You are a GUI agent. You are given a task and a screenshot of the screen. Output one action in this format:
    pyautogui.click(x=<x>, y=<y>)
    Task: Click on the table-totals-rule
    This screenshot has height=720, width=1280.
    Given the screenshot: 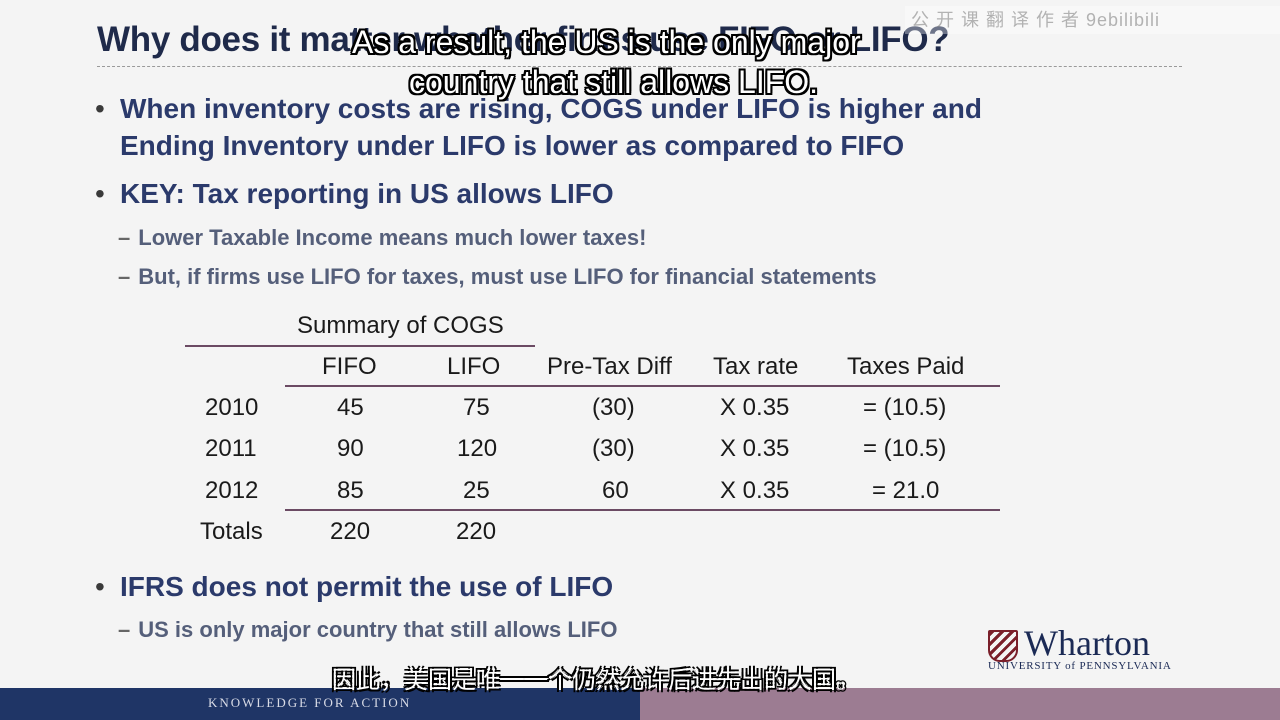 What is the action you would take?
    pyautogui.click(x=642, y=510)
    